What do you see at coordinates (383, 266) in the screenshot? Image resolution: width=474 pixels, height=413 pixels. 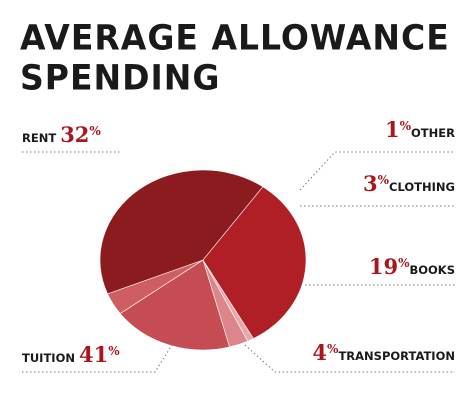 I see `slice-percent: 19` at bounding box center [383, 266].